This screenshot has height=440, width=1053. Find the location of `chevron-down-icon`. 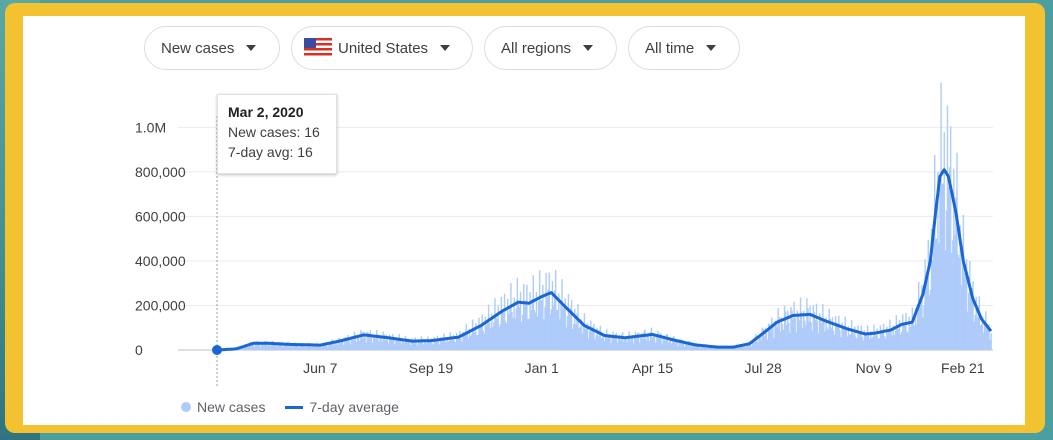

chevron-down-icon is located at coordinates (588, 48).